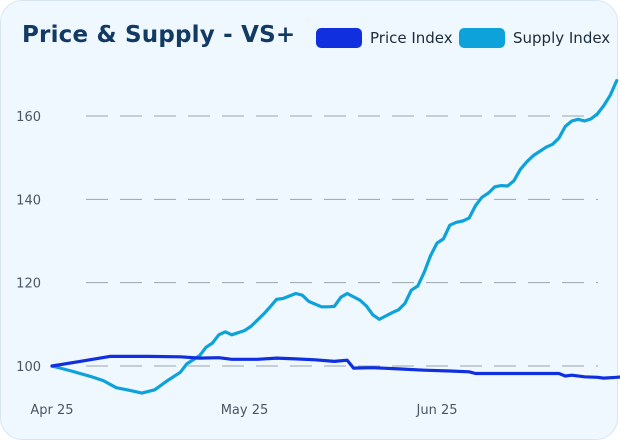 The width and height of the screenshot is (620, 442). What do you see at coordinates (51, 410) in the screenshot?
I see `x-tick-label: Apr 25` at bounding box center [51, 410].